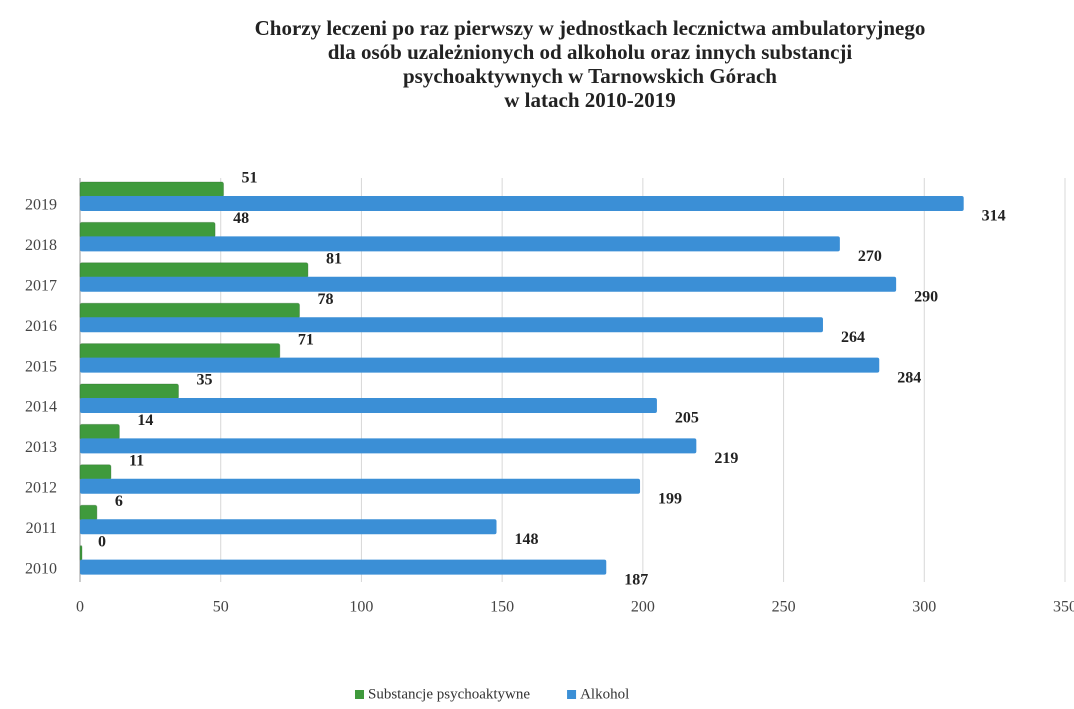 Image resolution: width=1074 pixels, height=709 pixels. I want to click on data-label: 314, so click(994, 216).